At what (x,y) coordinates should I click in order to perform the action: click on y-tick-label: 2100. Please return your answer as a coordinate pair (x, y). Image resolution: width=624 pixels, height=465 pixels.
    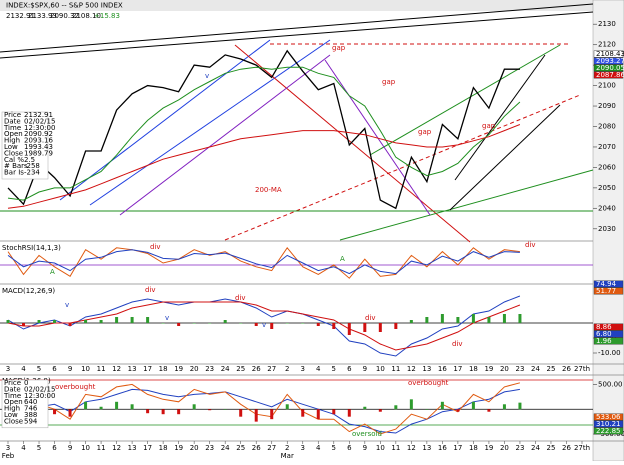
    Looking at the image, I should click on (607, 86).